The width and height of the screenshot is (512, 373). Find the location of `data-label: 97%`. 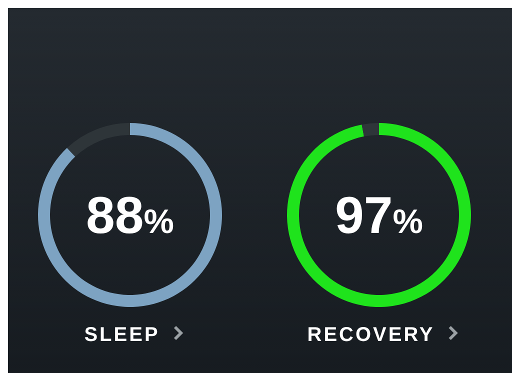

data-label: 97% is located at coordinates (379, 216).